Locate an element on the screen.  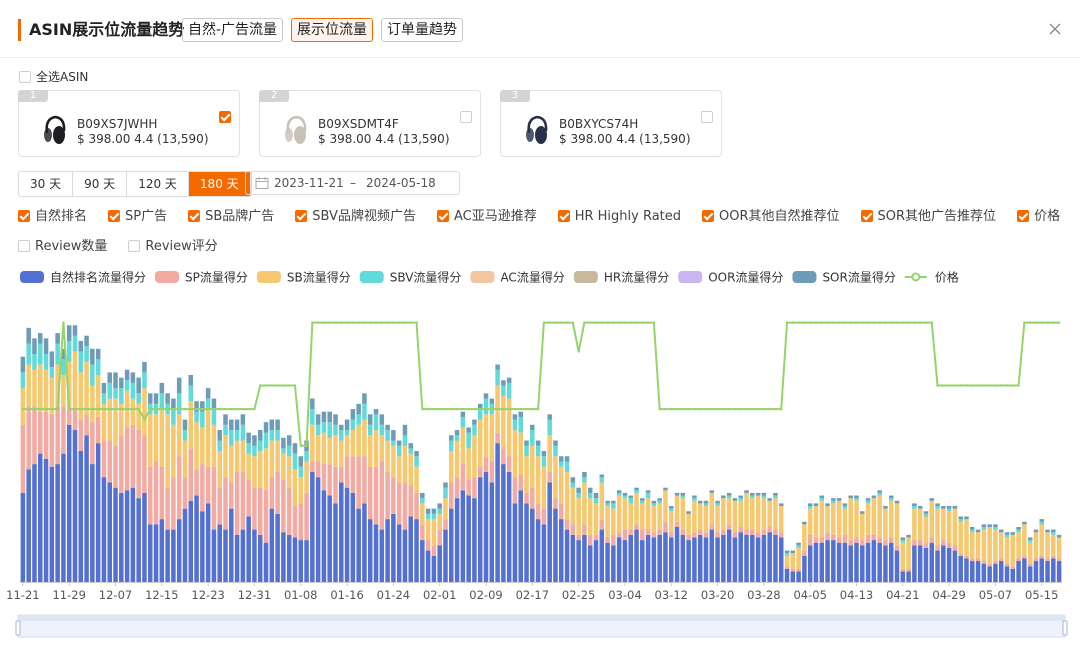
legend-item: HR流量得分 is located at coordinates (621, 277).